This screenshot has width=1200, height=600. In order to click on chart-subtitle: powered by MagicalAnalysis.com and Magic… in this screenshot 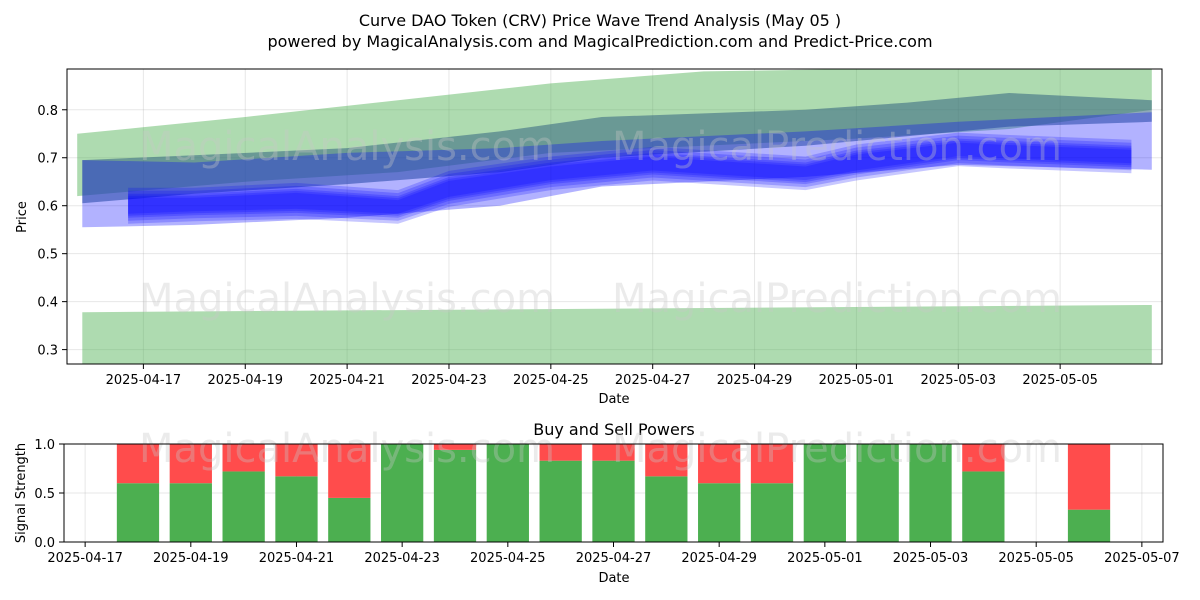, I will do `click(599, 41)`.